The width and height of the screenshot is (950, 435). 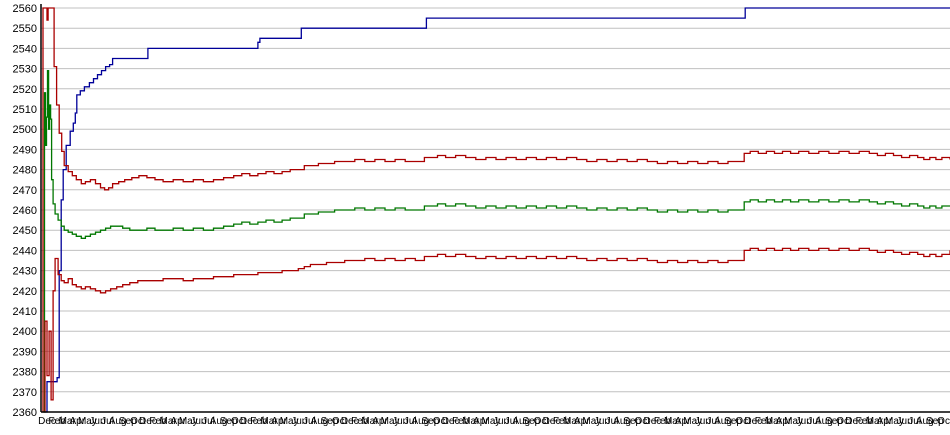 What do you see at coordinates (25, 9) in the screenshot?
I see `y-axis-tick-label: 2560` at bounding box center [25, 9].